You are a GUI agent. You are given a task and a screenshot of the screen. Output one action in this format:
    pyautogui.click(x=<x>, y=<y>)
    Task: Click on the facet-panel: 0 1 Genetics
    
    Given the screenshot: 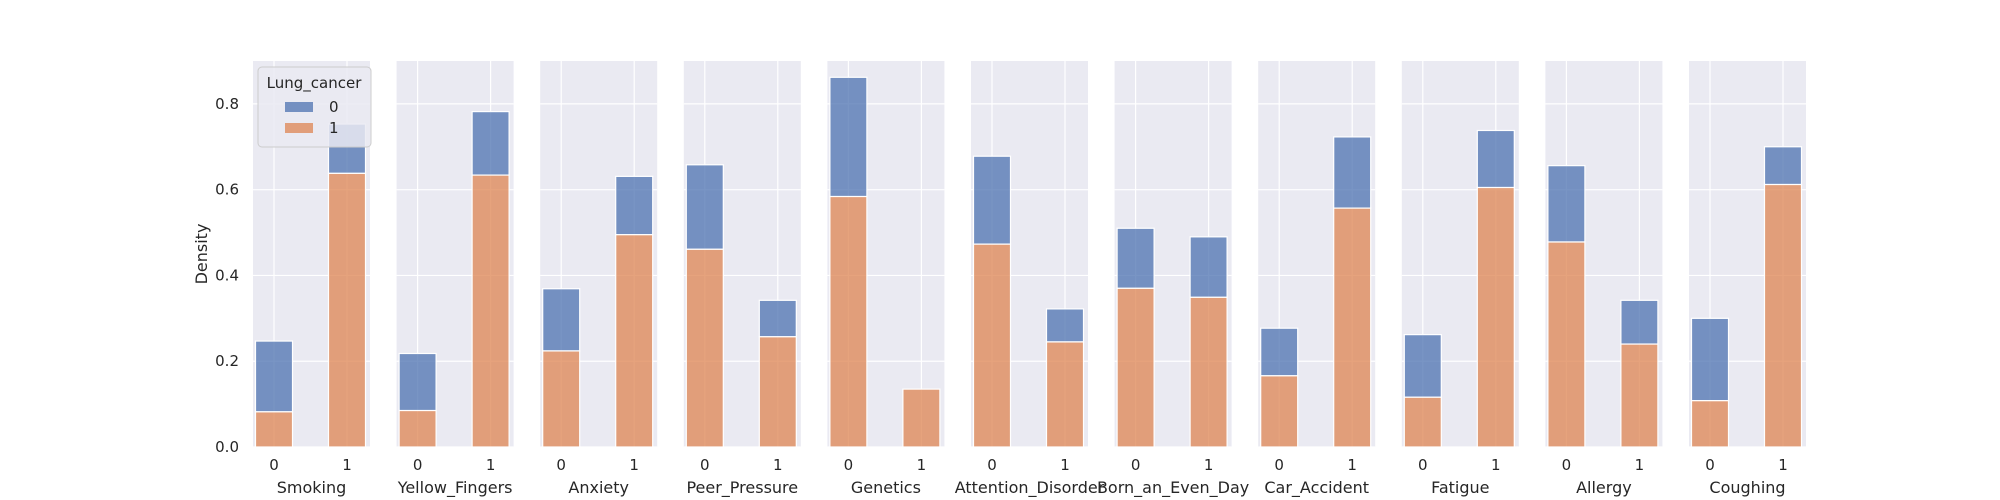 What is the action you would take?
    pyautogui.click(x=886, y=279)
    